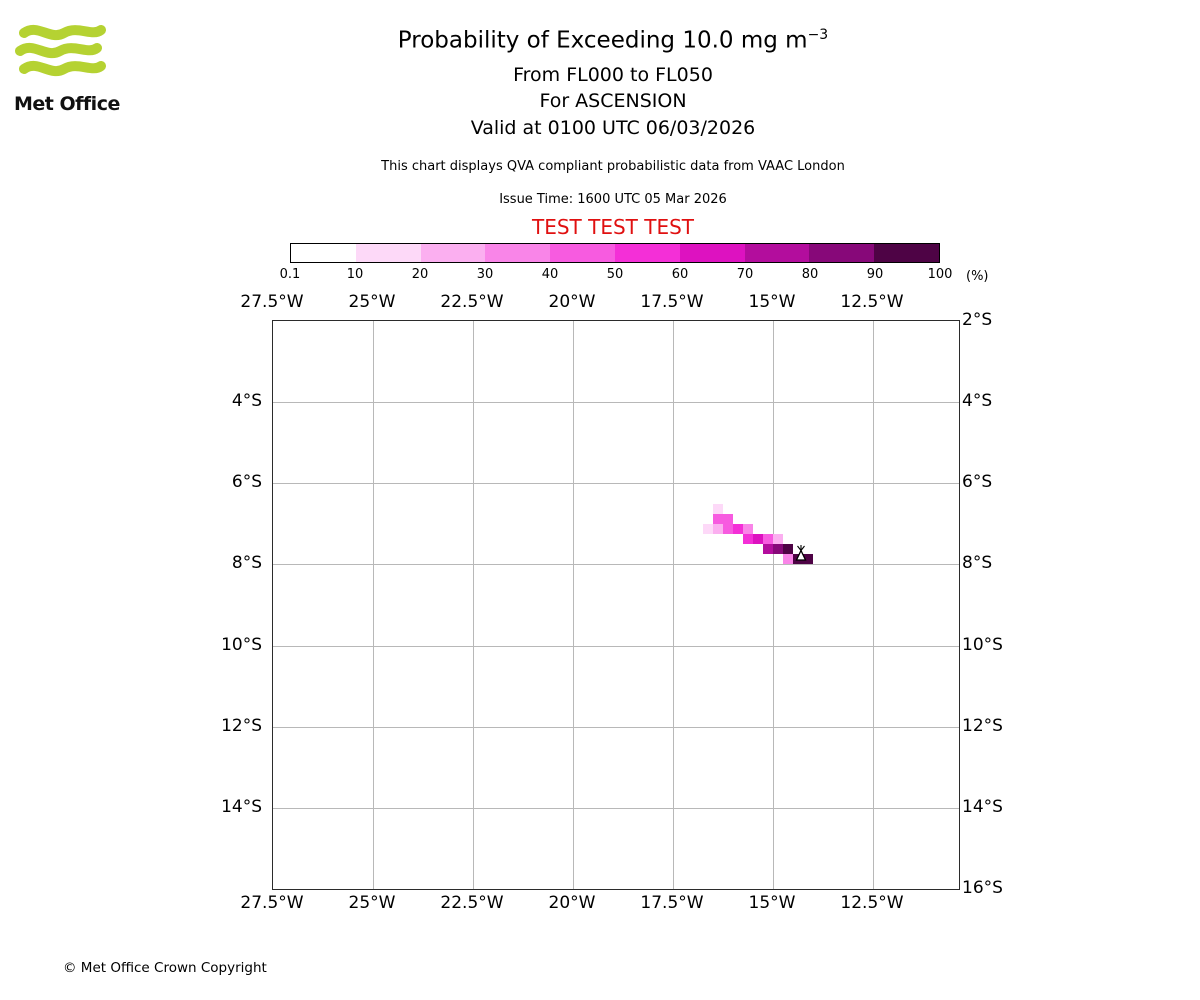 The width and height of the screenshot is (1200, 1000). I want to click on met-office-waves-icon, so click(60, 50).